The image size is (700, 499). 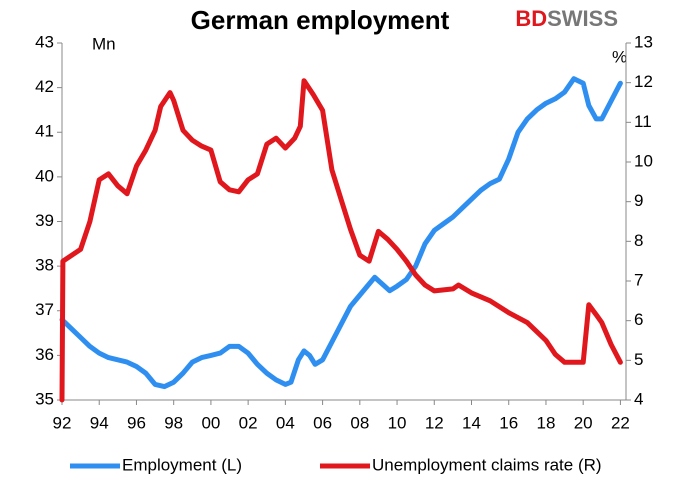 I want to click on logo: BDSWISS, so click(x=566, y=18).